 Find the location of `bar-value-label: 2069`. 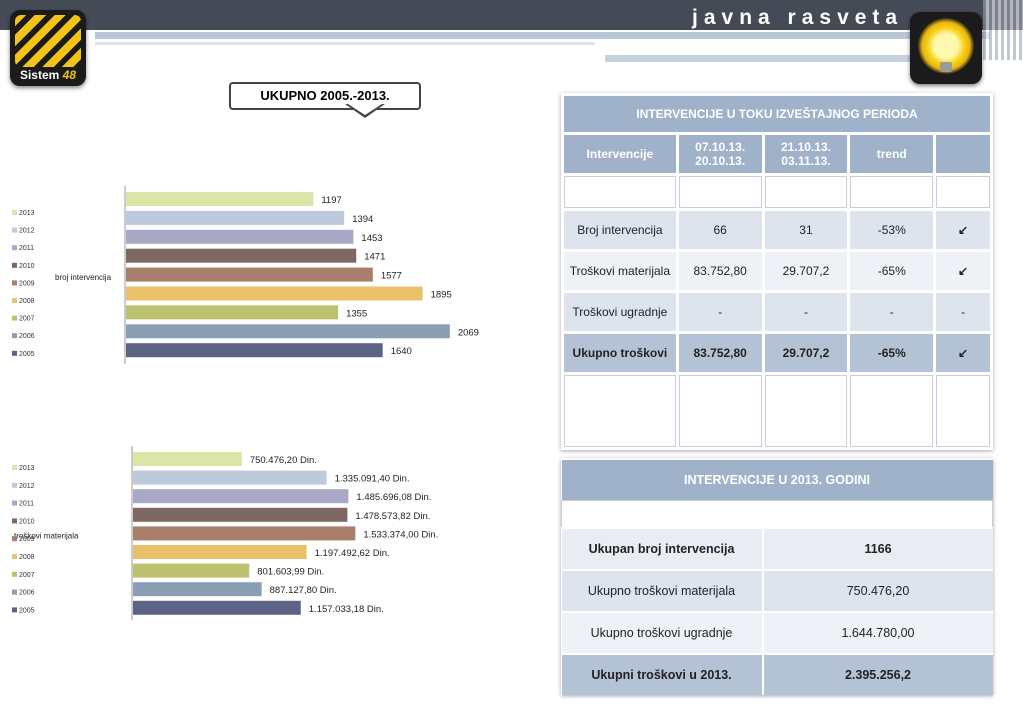

bar-value-label: 2069 is located at coordinates (468, 332).